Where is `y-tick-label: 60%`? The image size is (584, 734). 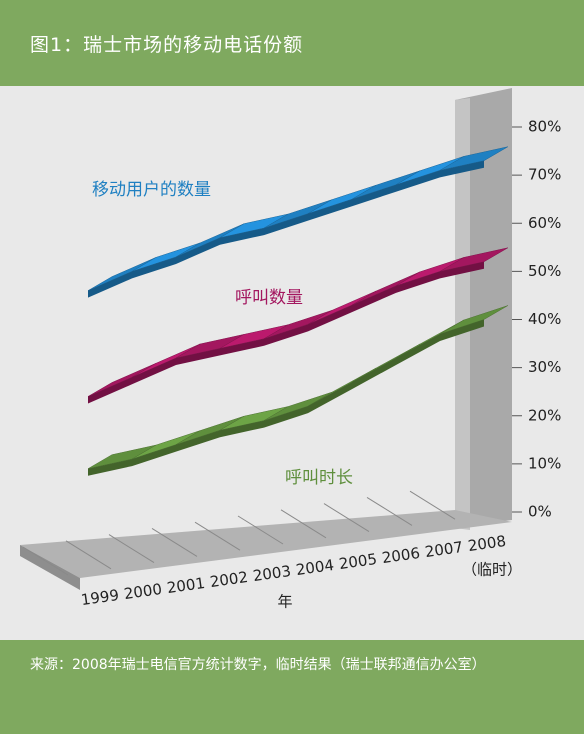
y-tick-label: 60% is located at coordinates (544, 223).